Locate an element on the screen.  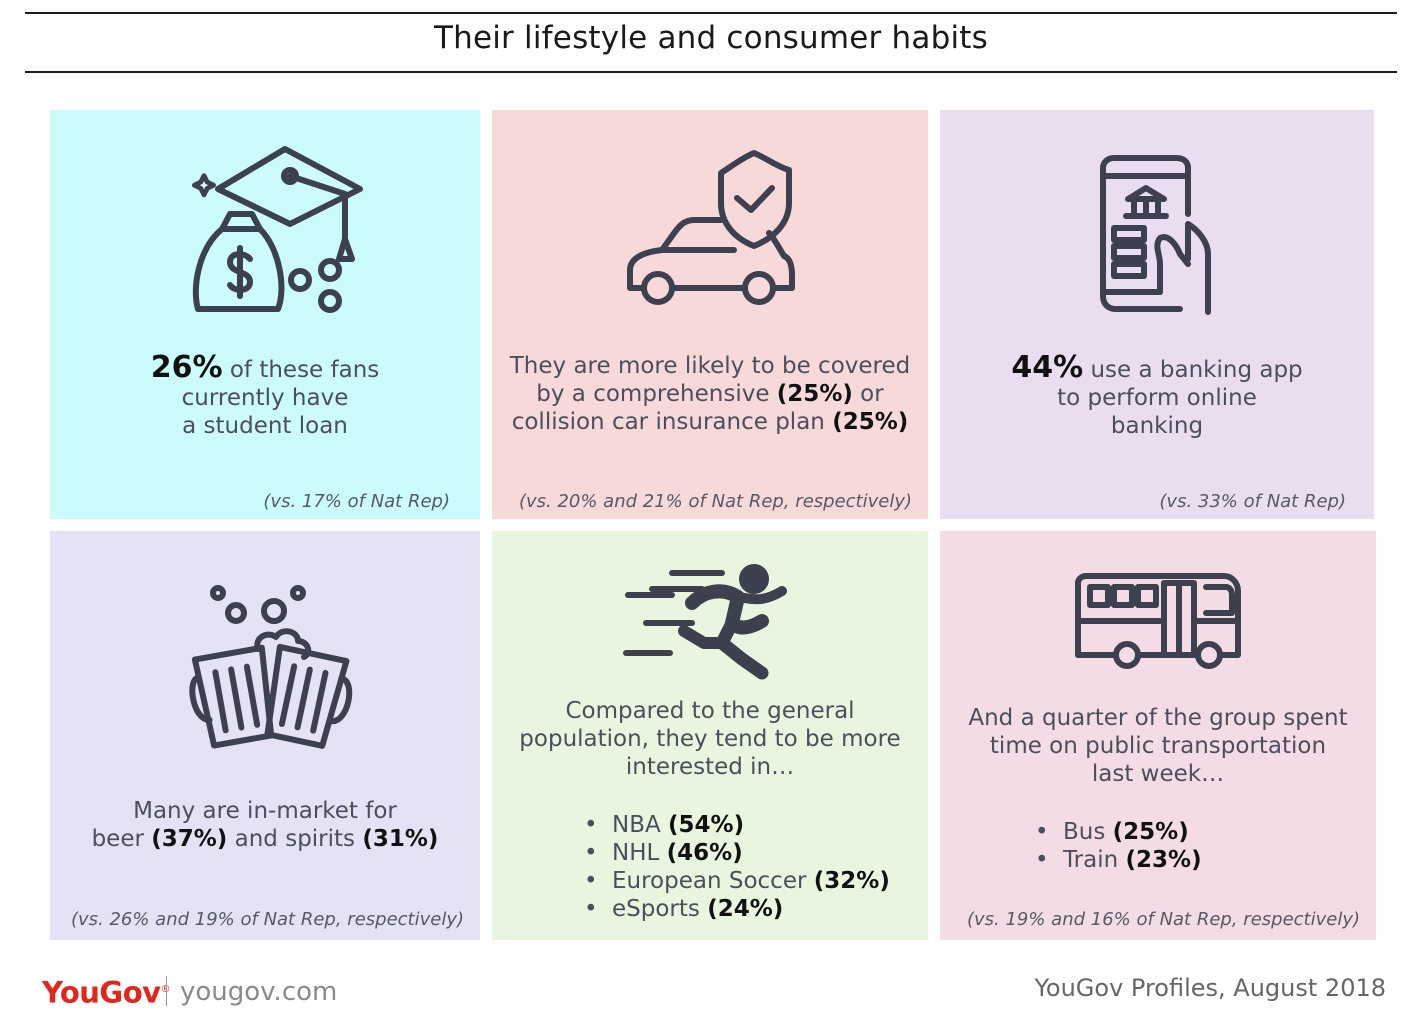
list-item: eSports (24%) is located at coordinates (737, 909).